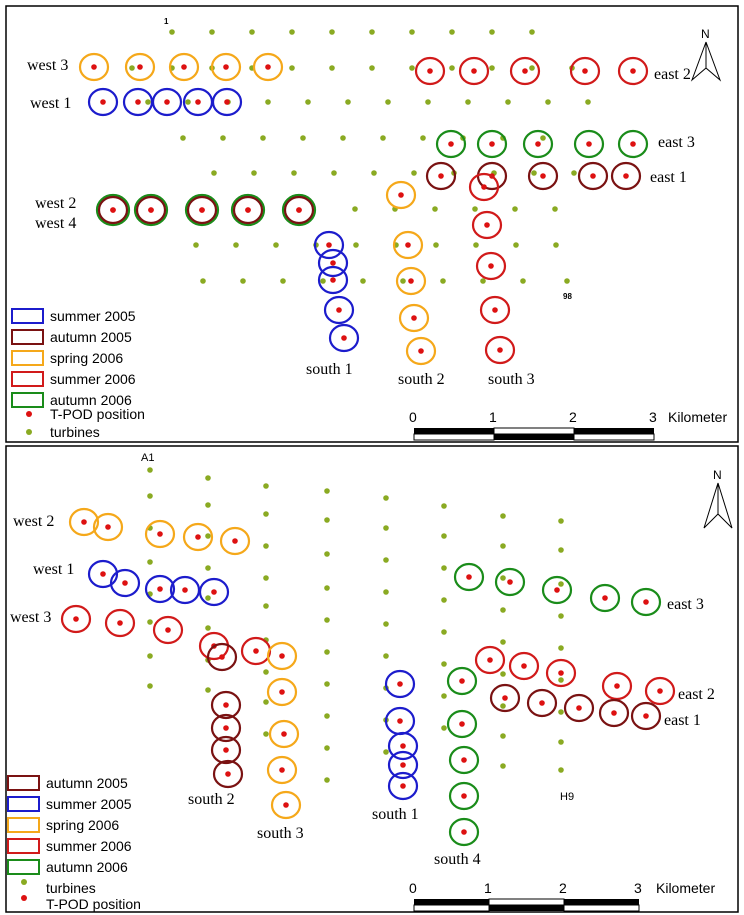 This screenshot has width=744, height=915. What do you see at coordinates (488, 888) in the screenshot?
I see `scale-label: 1` at bounding box center [488, 888].